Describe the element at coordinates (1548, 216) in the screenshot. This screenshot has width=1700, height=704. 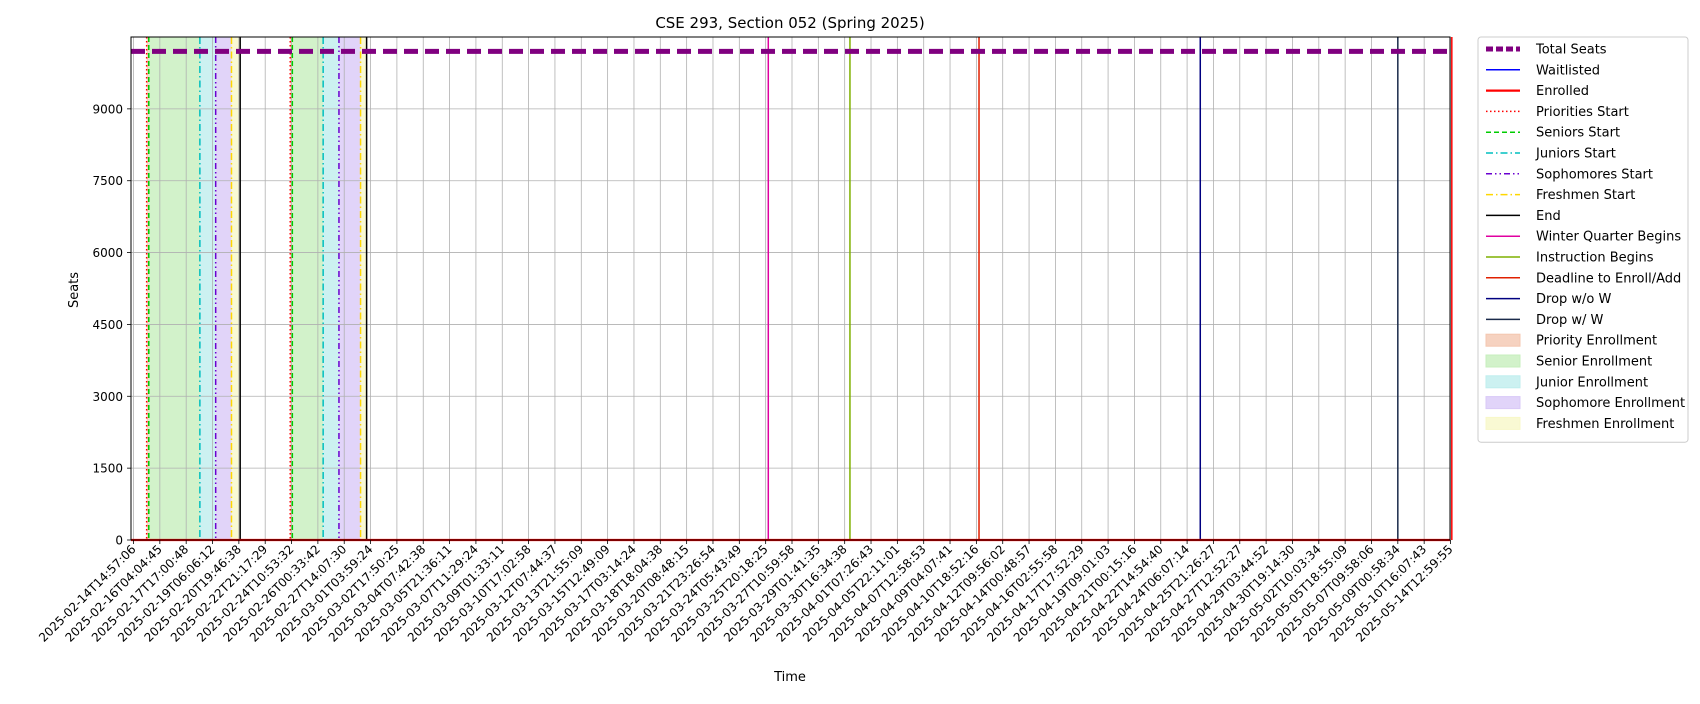
I see `legend-label: End` at that location.